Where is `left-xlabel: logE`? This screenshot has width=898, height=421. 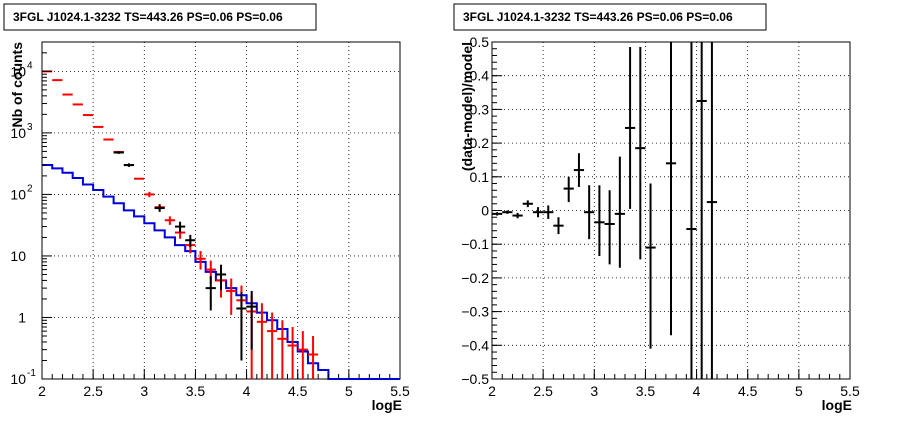 left-xlabel: logE is located at coordinates (387, 405).